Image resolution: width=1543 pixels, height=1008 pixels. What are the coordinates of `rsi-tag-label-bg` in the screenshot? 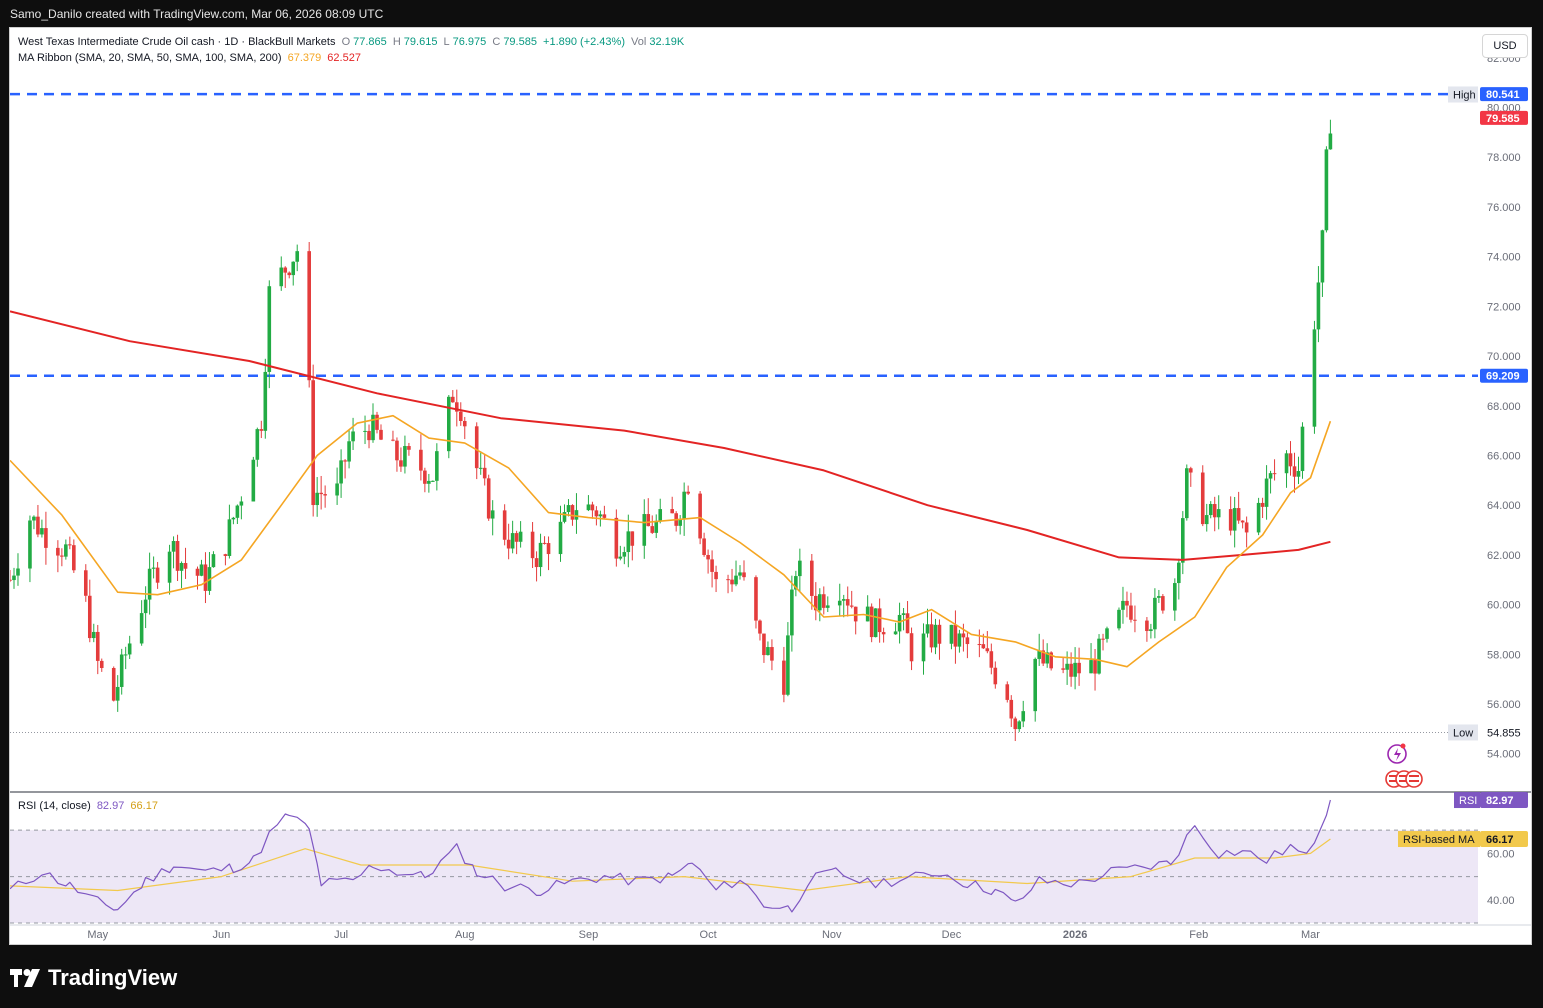 It's located at (1467, 800).